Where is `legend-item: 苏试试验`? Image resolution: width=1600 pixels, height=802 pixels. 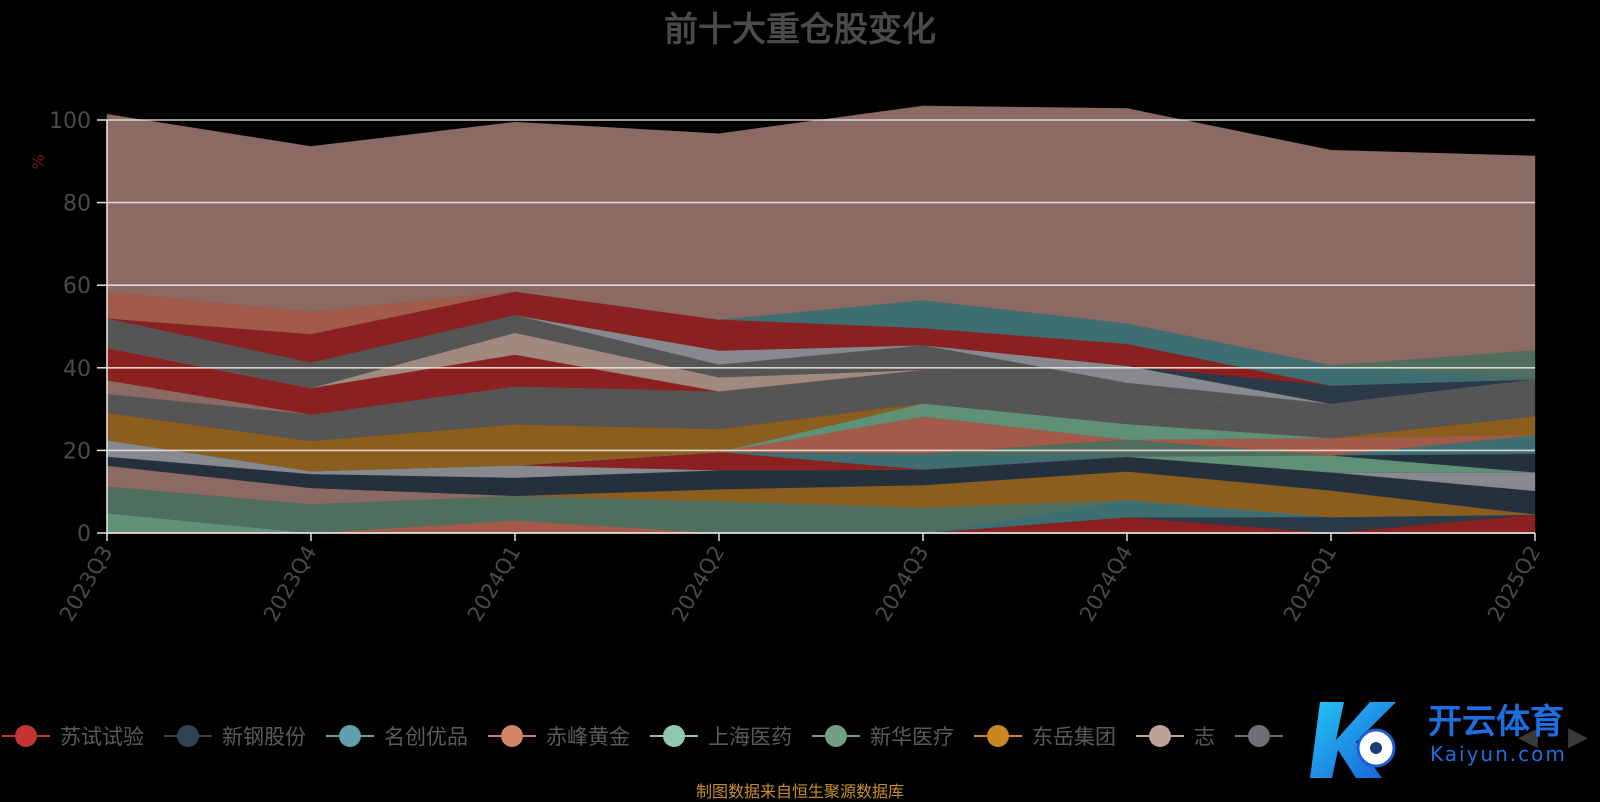
legend-item: 苏试试验 is located at coordinates (73, 736).